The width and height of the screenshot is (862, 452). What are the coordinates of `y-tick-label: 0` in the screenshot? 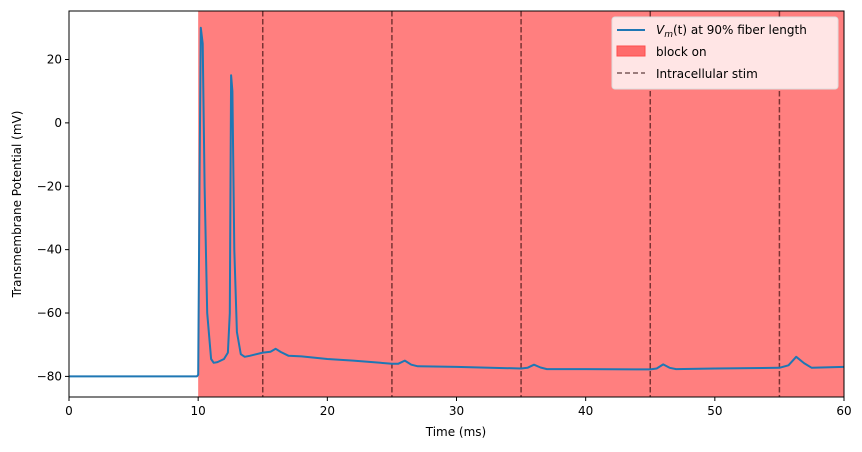 It's located at (58, 123).